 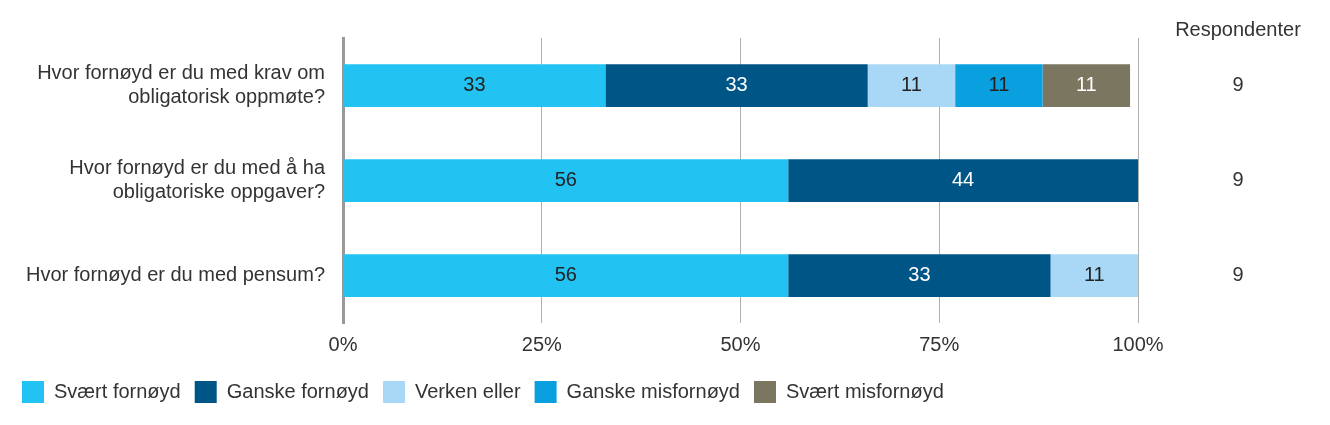 What do you see at coordinates (343, 343) in the screenshot?
I see `x-tick-label: 0%` at bounding box center [343, 343].